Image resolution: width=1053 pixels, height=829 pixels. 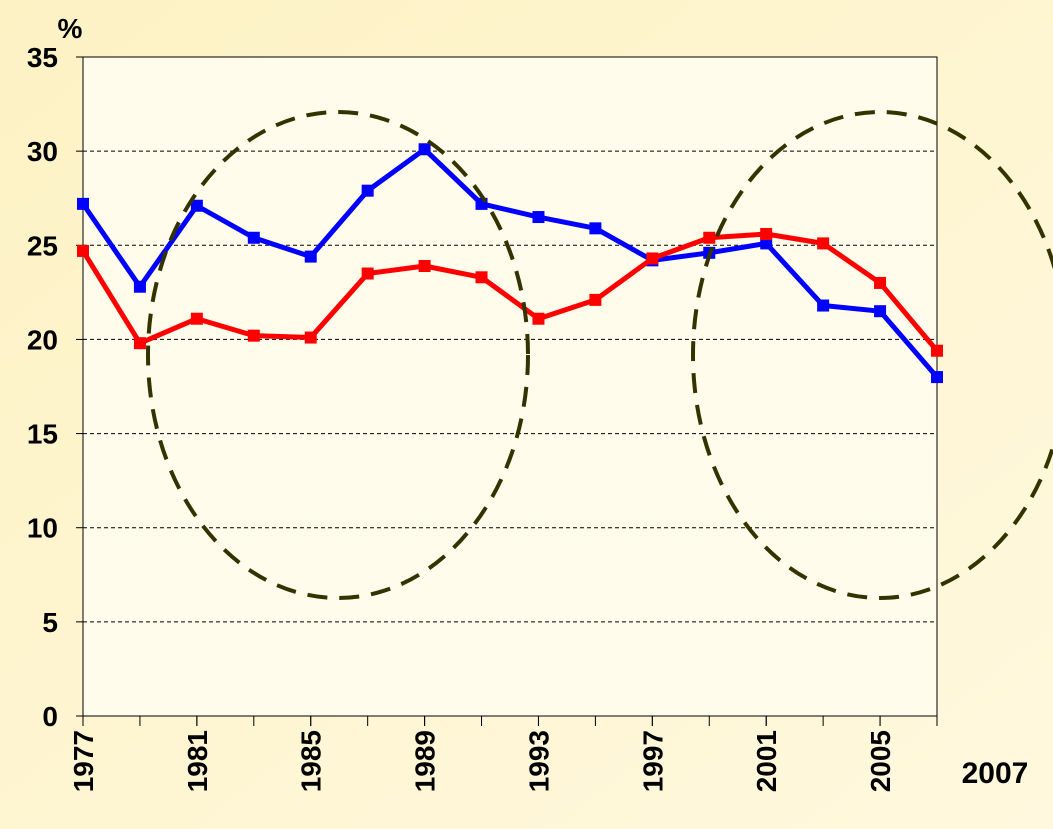 What do you see at coordinates (42, 434) in the screenshot?
I see `y-tick-label: 15` at bounding box center [42, 434].